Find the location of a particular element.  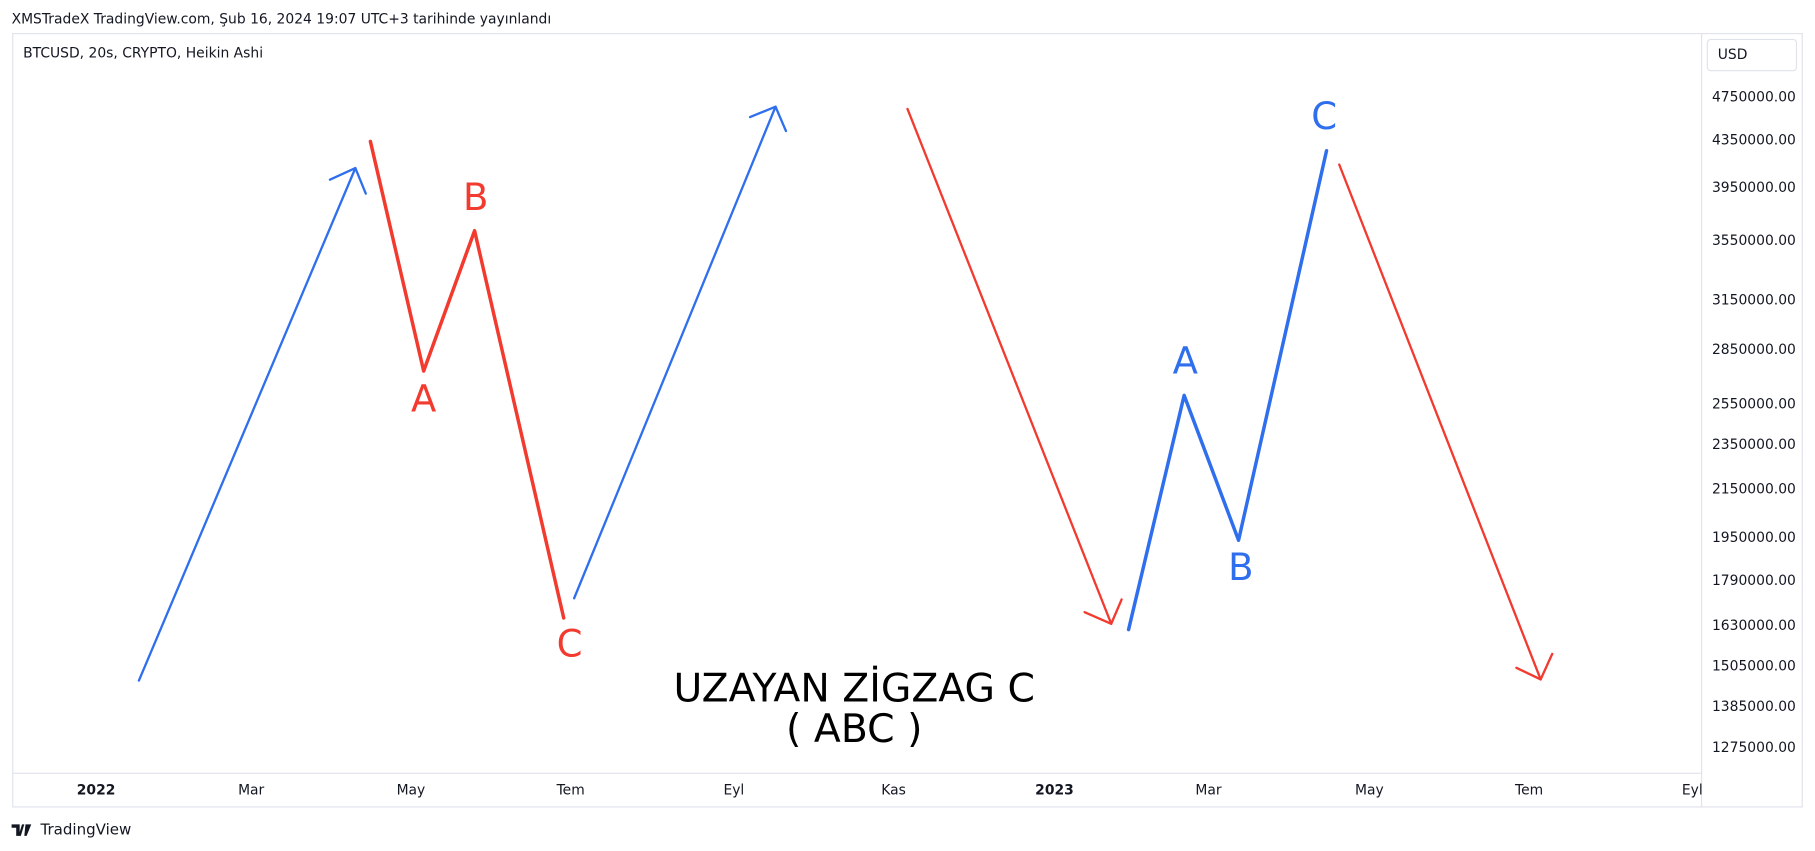

symbol-legend: BTCUSD, 20s, CRYPTO, Heikin Ashi is located at coordinates (143, 53).